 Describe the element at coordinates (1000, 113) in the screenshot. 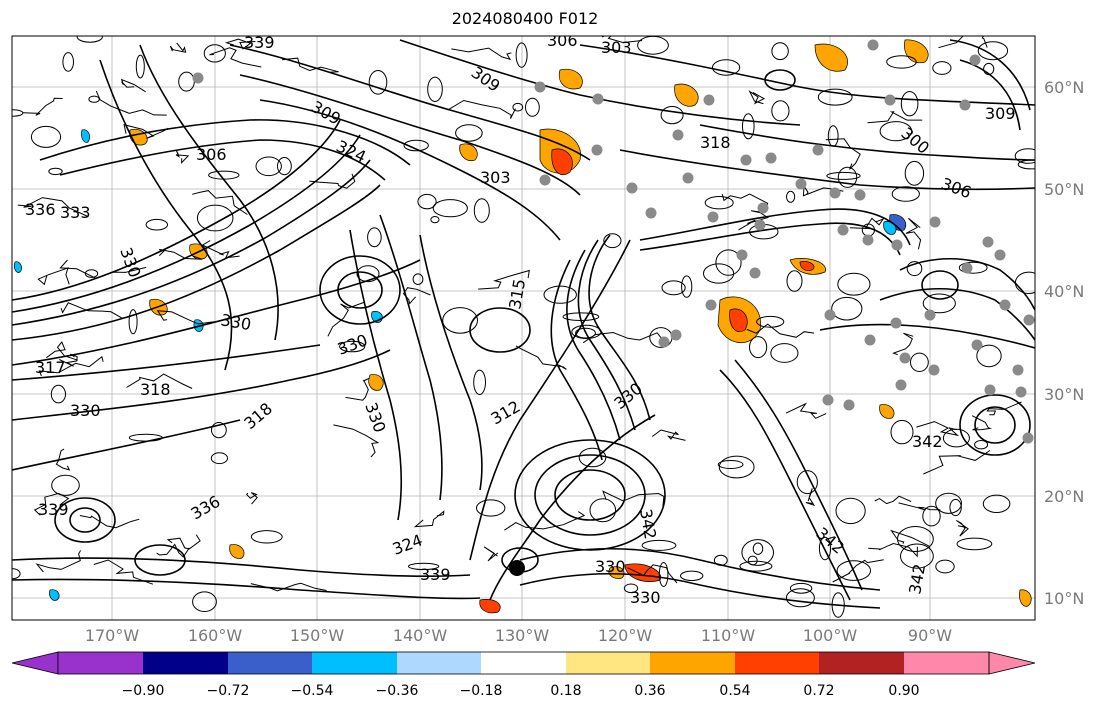

I see `contour-label: 309` at that location.